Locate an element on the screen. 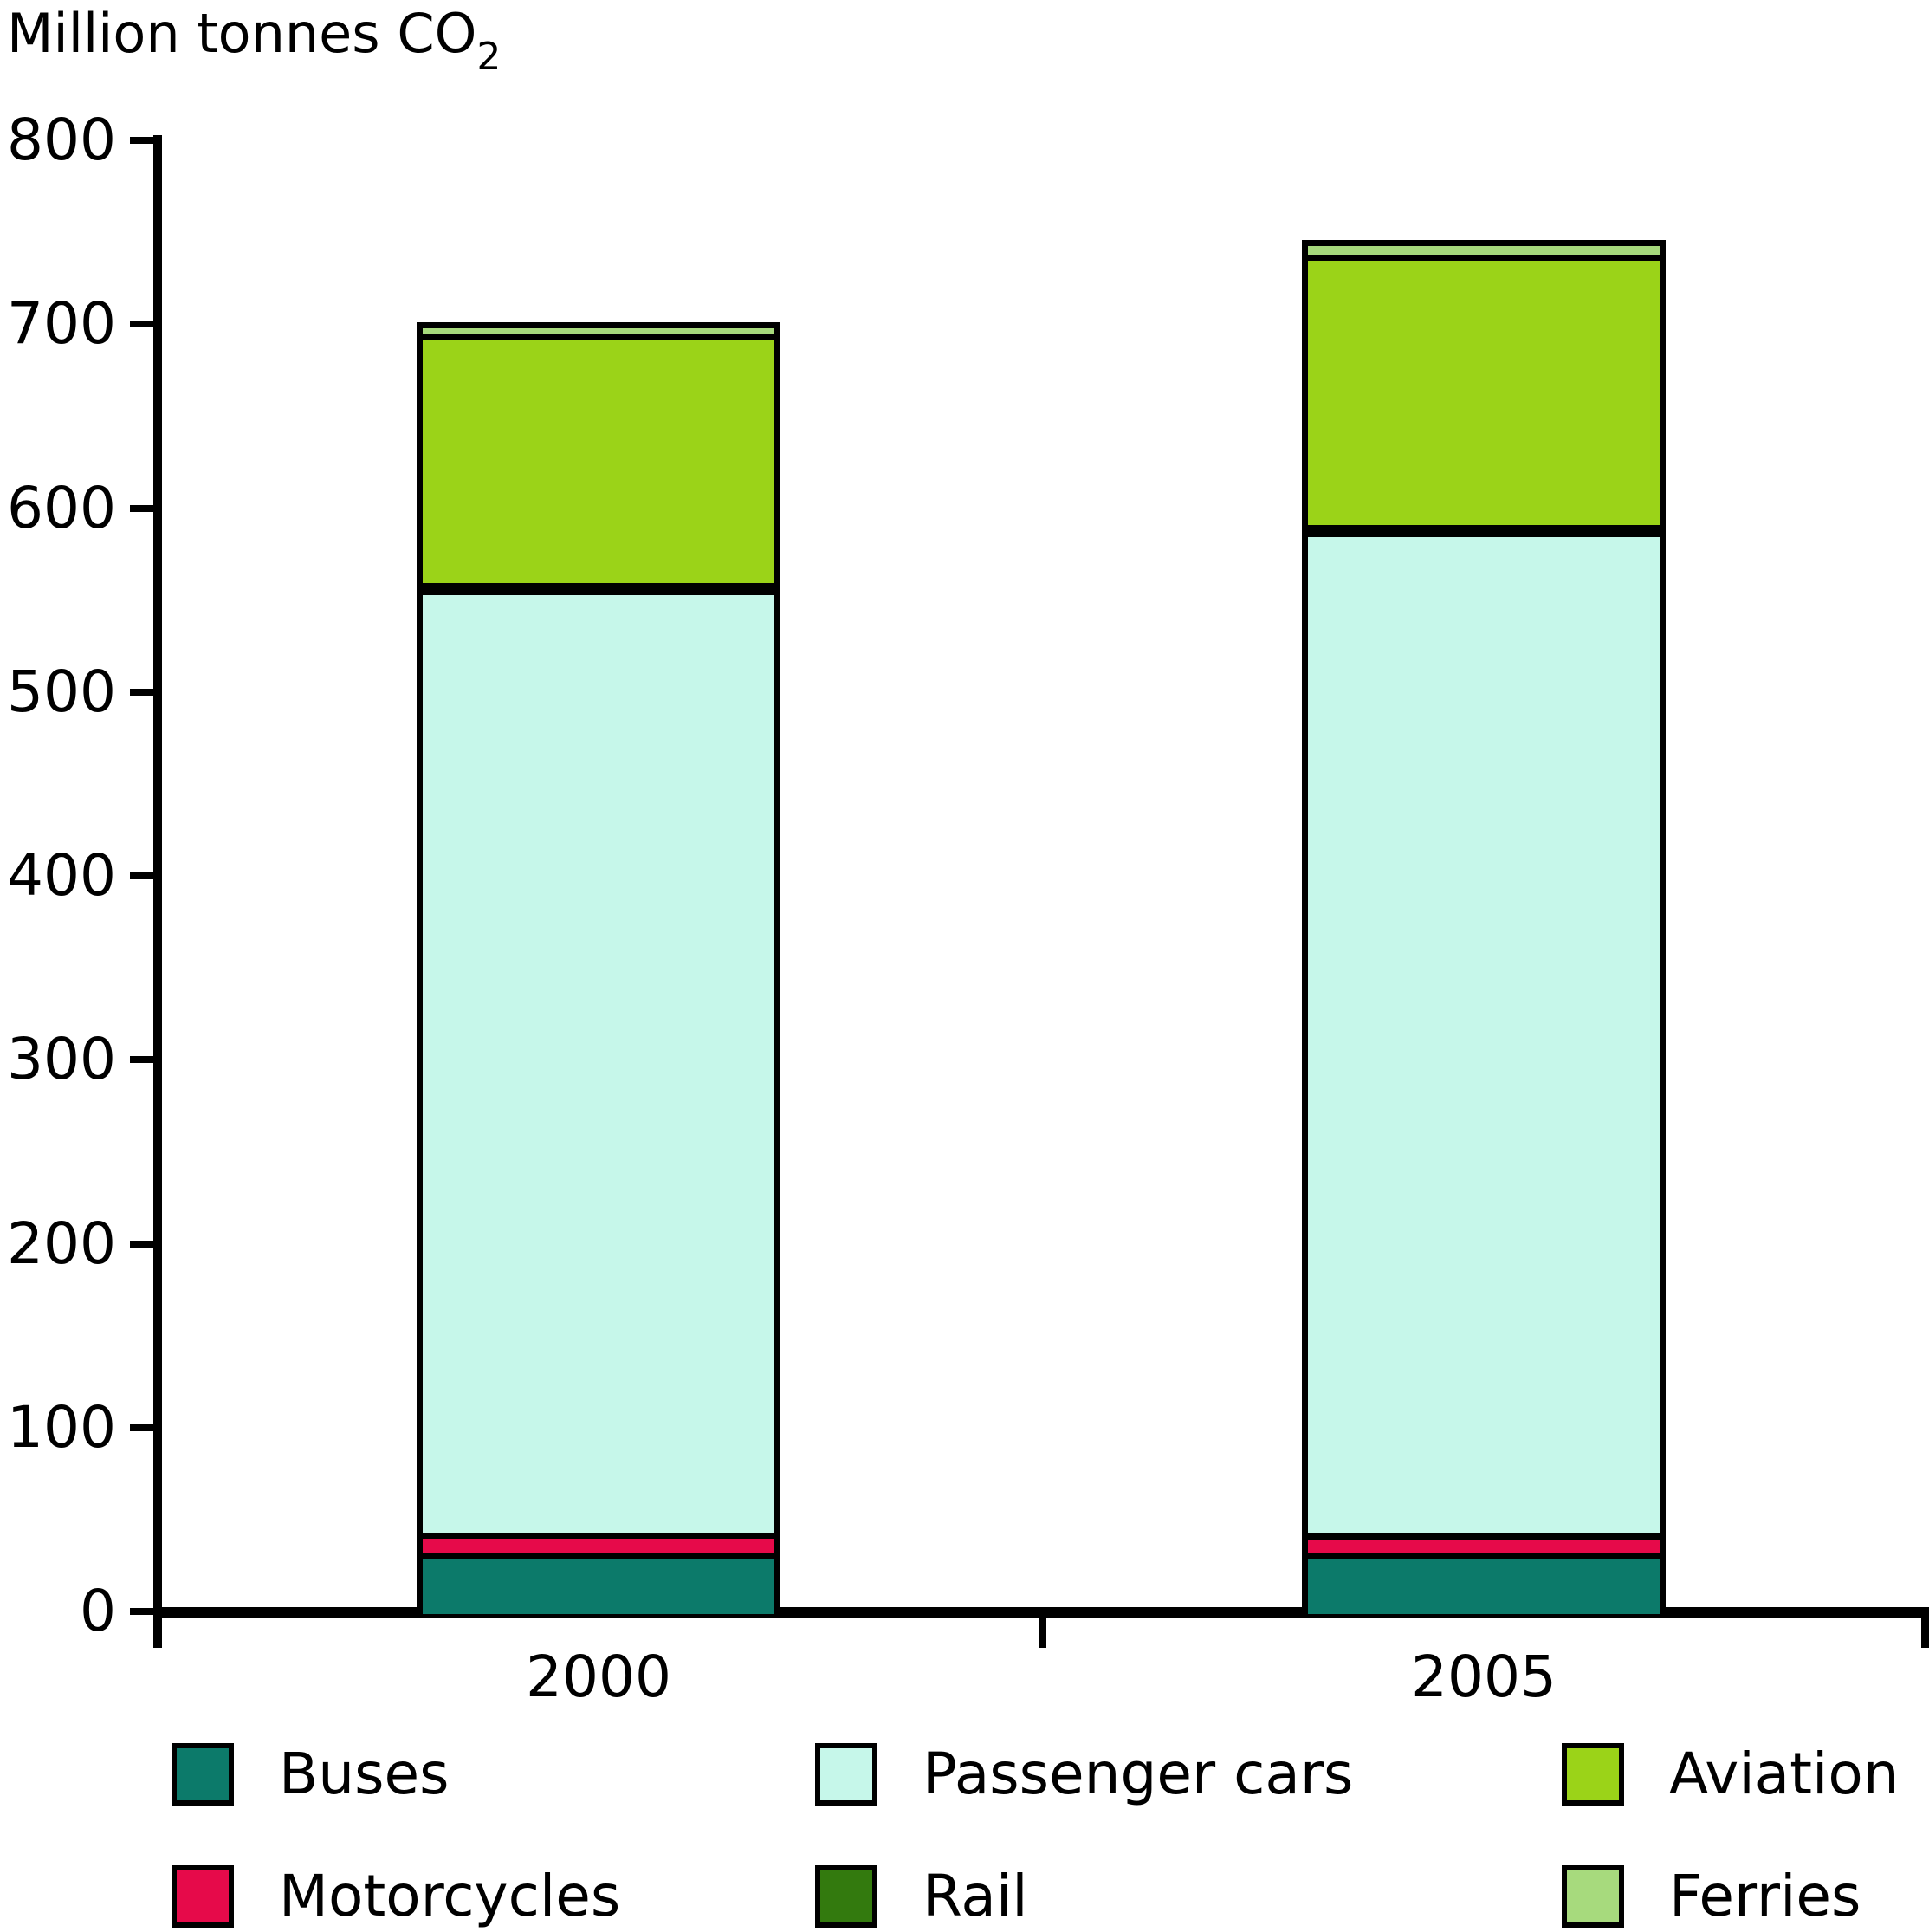 The width and height of the screenshot is (1929, 1932). legend-label-aviation: Aviation is located at coordinates (1785, 1774).